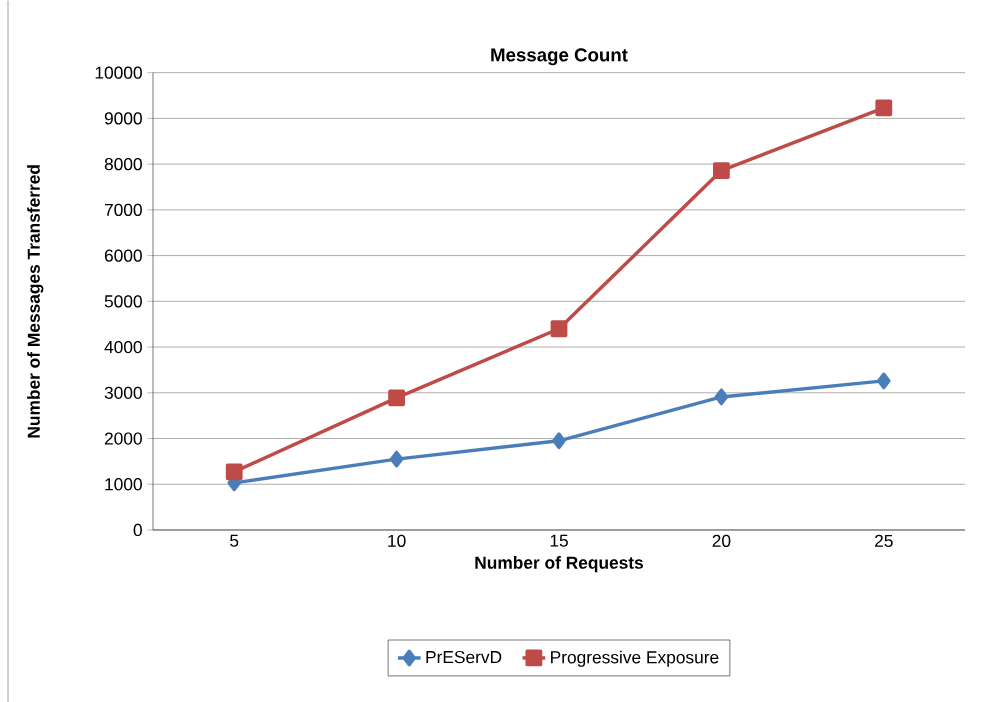 The width and height of the screenshot is (1005, 702). What do you see at coordinates (559, 564) in the screenshot?
I see `x-axis-title: Number of Requests` at bounding box center [559, 564].